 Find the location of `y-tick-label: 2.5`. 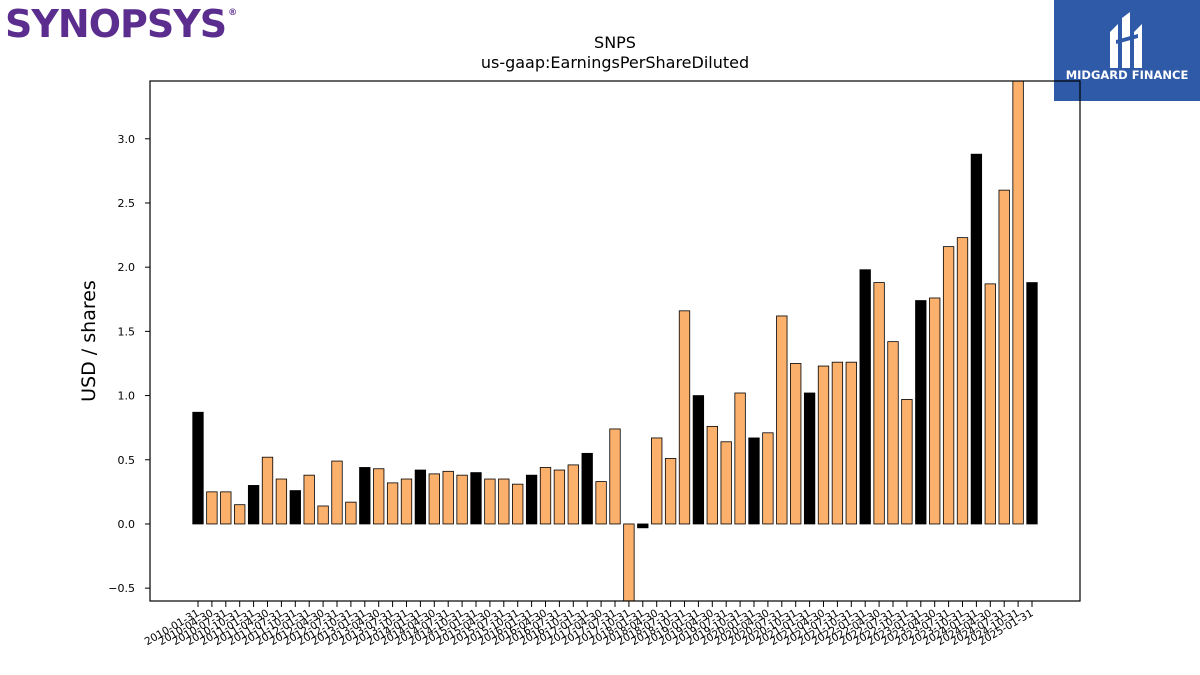

y-tick-label: 2.5 is located at coordinates (127, 203).